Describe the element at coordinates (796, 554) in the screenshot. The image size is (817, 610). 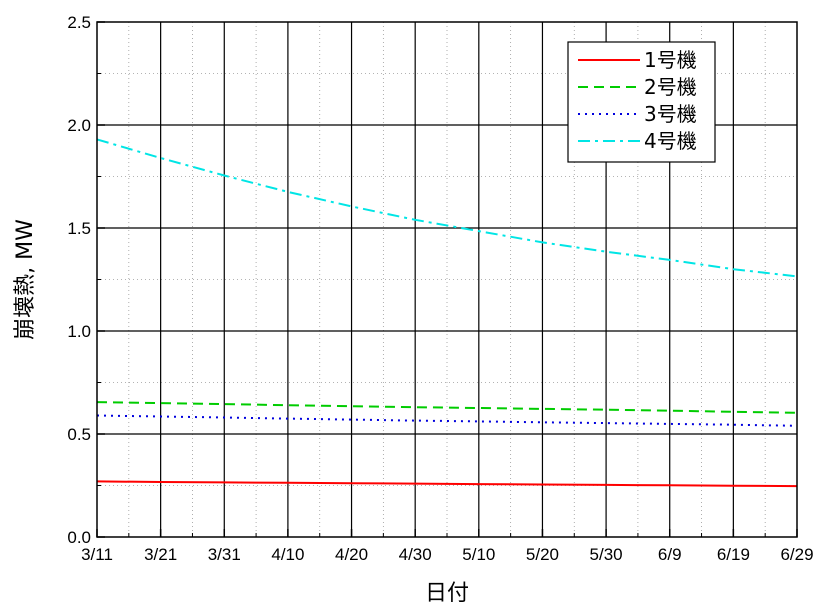
I see `x-tick-label: 6/29` at that location.